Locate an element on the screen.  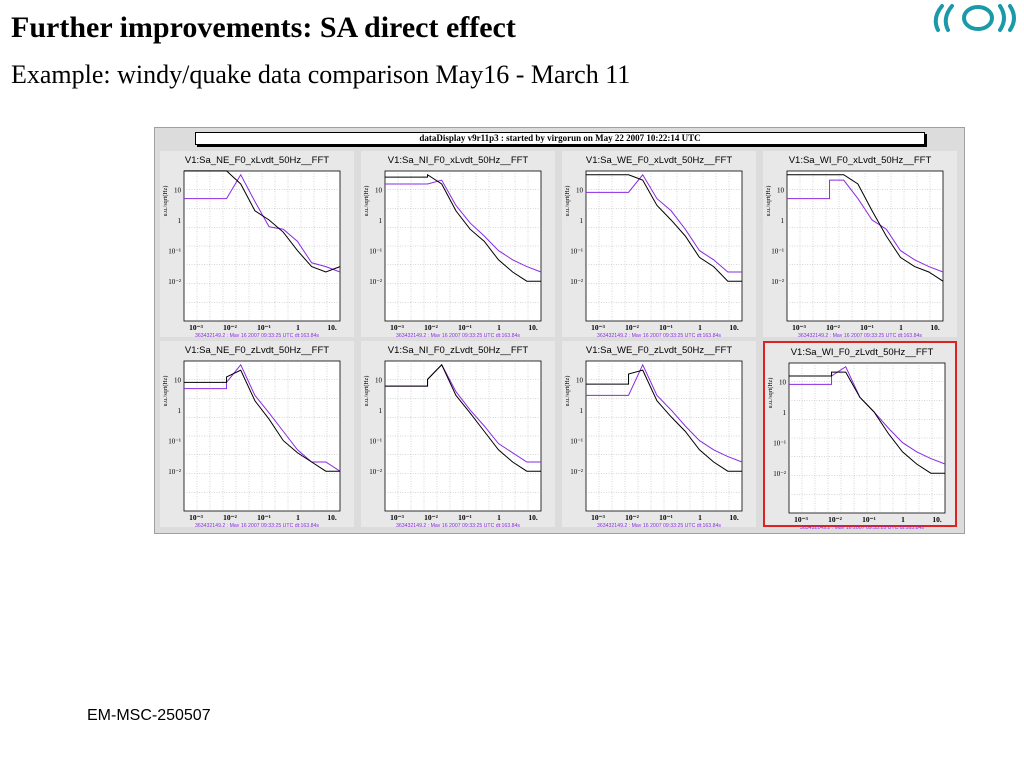
chart-title: V1:Sa_NI_F0_zLvdt_50Hz__FFT is located at coordinates (458, 350).